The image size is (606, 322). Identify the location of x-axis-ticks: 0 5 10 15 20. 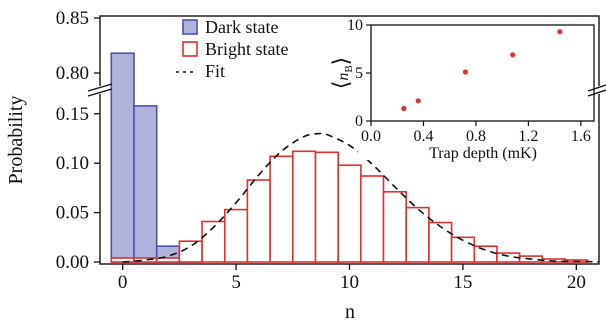
(352, 278).